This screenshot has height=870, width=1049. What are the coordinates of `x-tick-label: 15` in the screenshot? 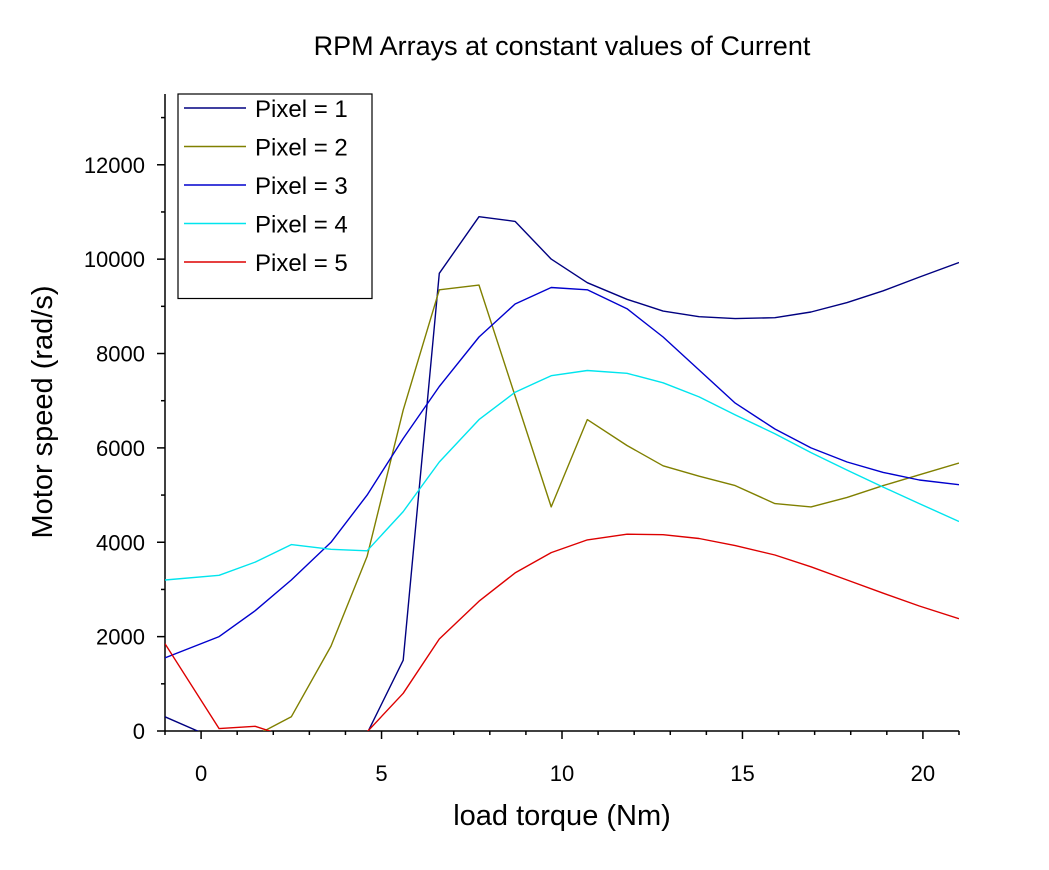 It's located at (742, 773).